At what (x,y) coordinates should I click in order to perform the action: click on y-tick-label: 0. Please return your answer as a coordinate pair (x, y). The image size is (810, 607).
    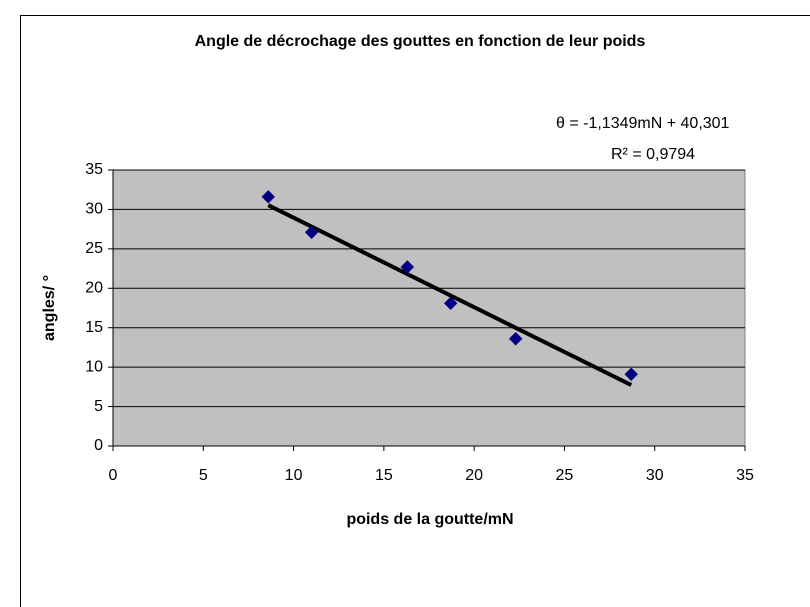
    Looking at the image, I should click on (98, 445).